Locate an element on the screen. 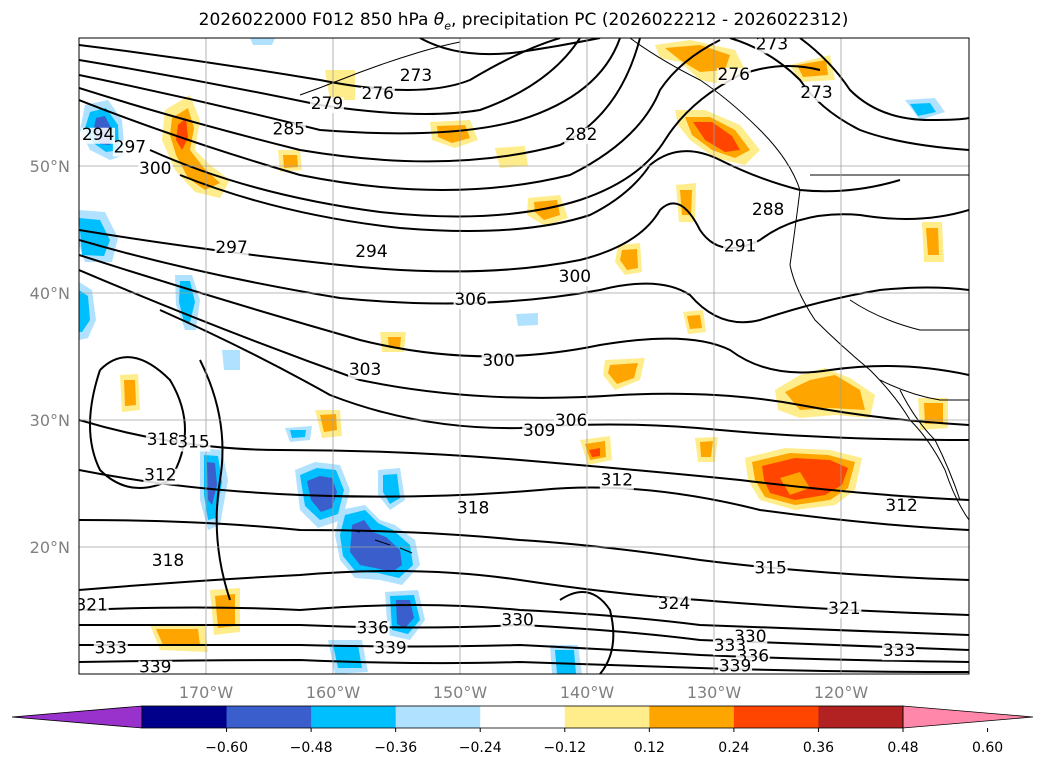  contour-line-276-west is located at coordinates (330, 76).